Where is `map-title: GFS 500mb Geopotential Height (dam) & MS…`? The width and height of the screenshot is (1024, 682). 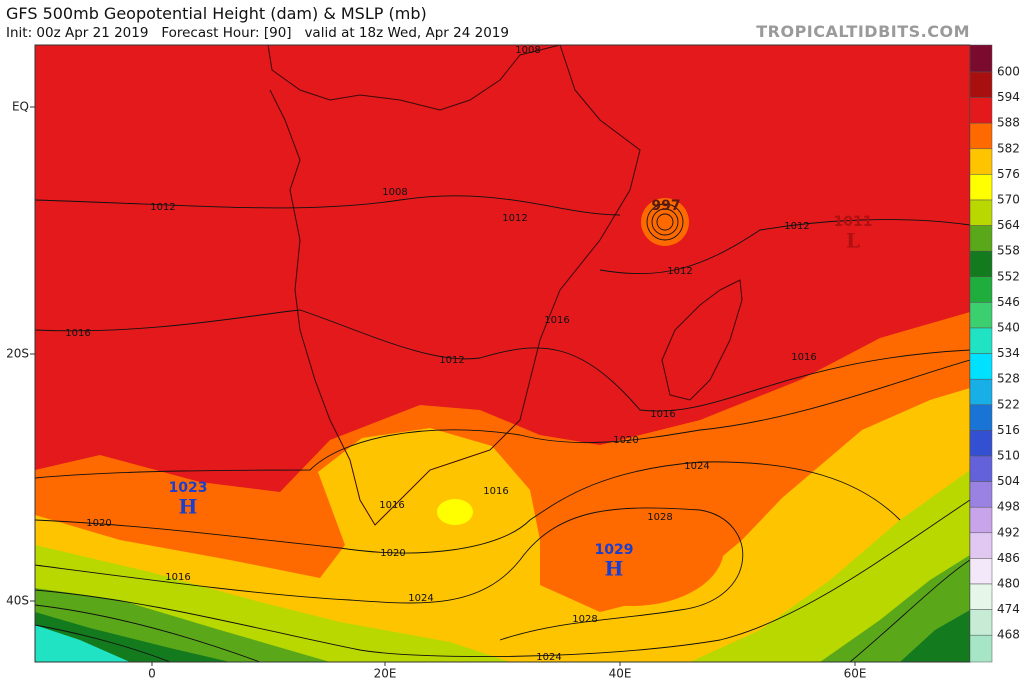 map-title: GFS 500mb Geopotential Height (dam) & MS… is located at coordinates (216, 13).